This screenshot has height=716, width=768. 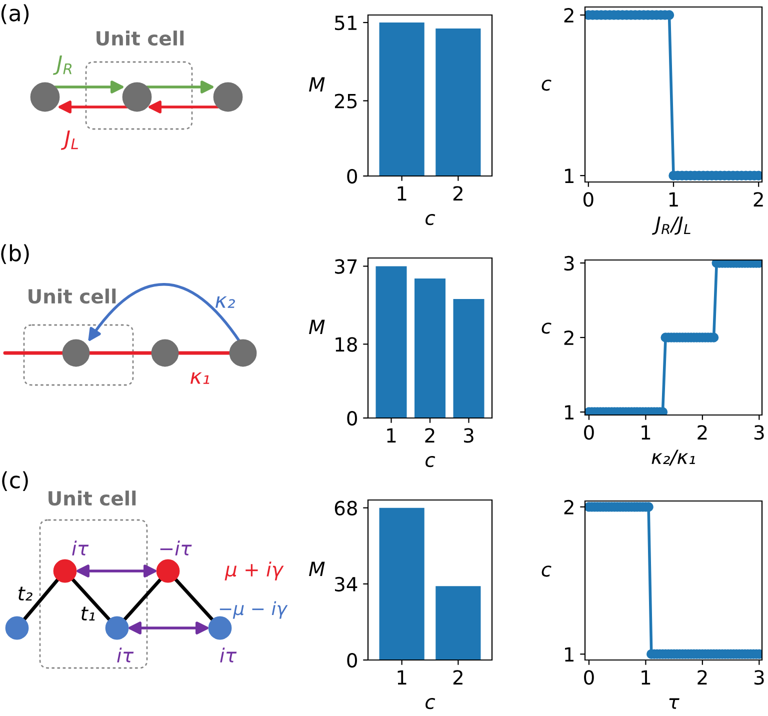 What do you see at coordinates (69, 140) in the screenshot?
I see `text: J$_{L}$` at bounding box center [69, 140].